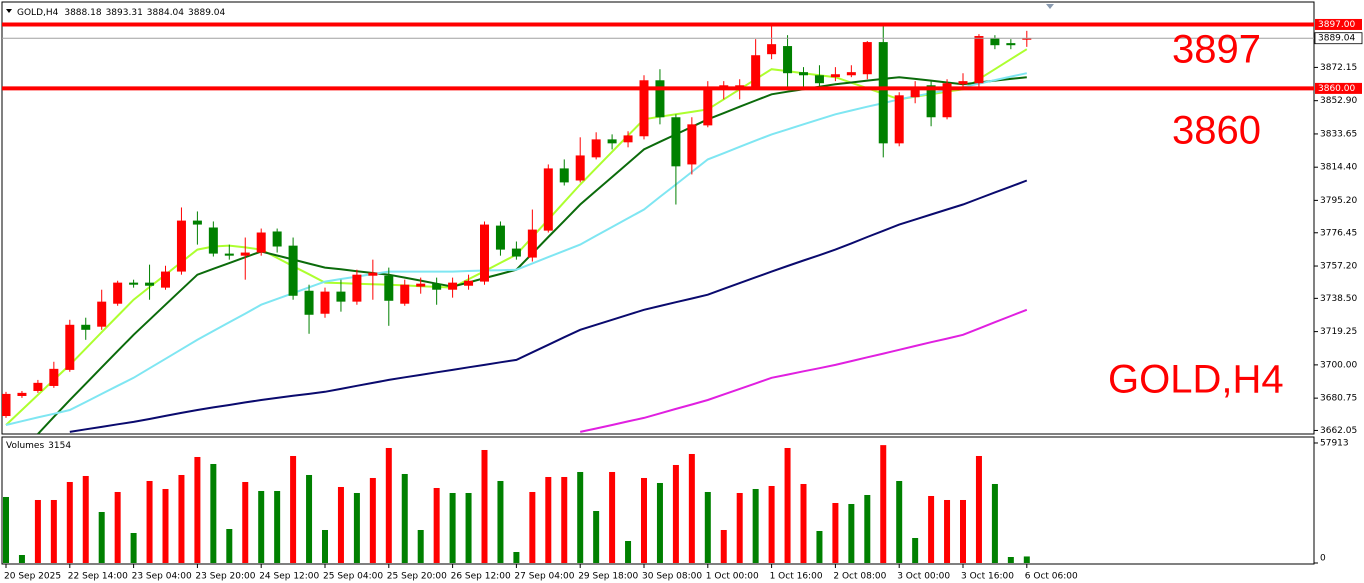 This screenshot has height=583, width=1364. What do you see at coordinates (162, 577) in the screenshot?
I see `x-tick-label: 23 Sep 04:00` at bounding box center [162, 577].